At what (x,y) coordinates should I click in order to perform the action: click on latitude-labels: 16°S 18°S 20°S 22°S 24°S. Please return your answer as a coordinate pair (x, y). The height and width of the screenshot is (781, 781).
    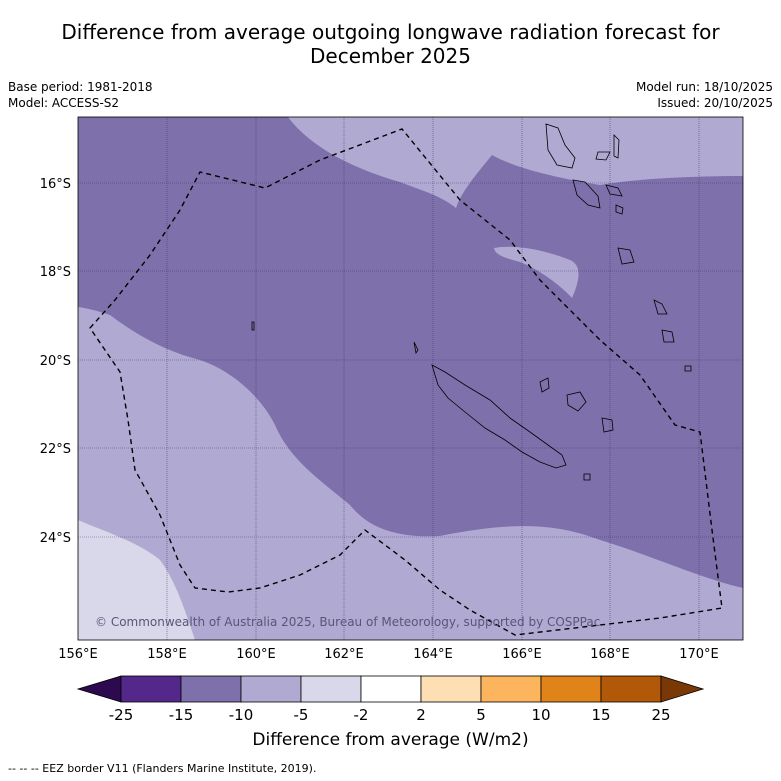
    Looking at the image, I should click on (55, 361).